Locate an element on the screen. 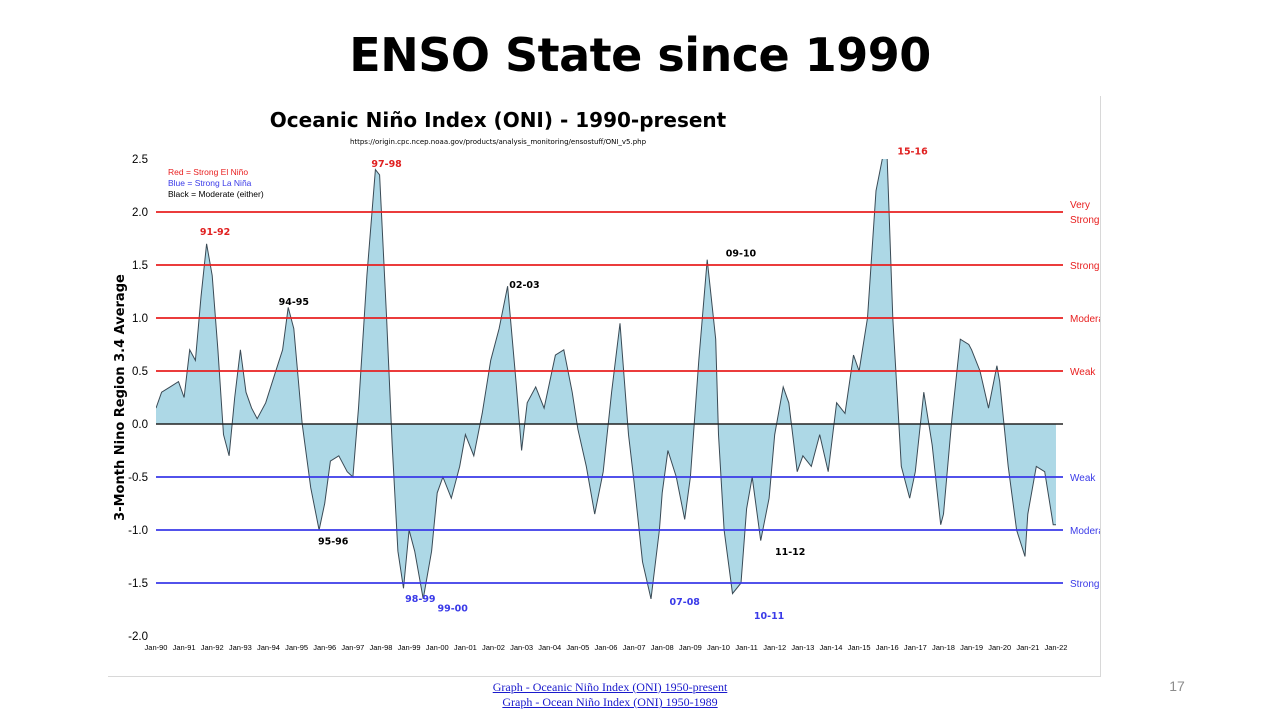 This screenshot has height=720, width=1280. x-tick-label: Jan-91 is located at coordinates (184, 647).